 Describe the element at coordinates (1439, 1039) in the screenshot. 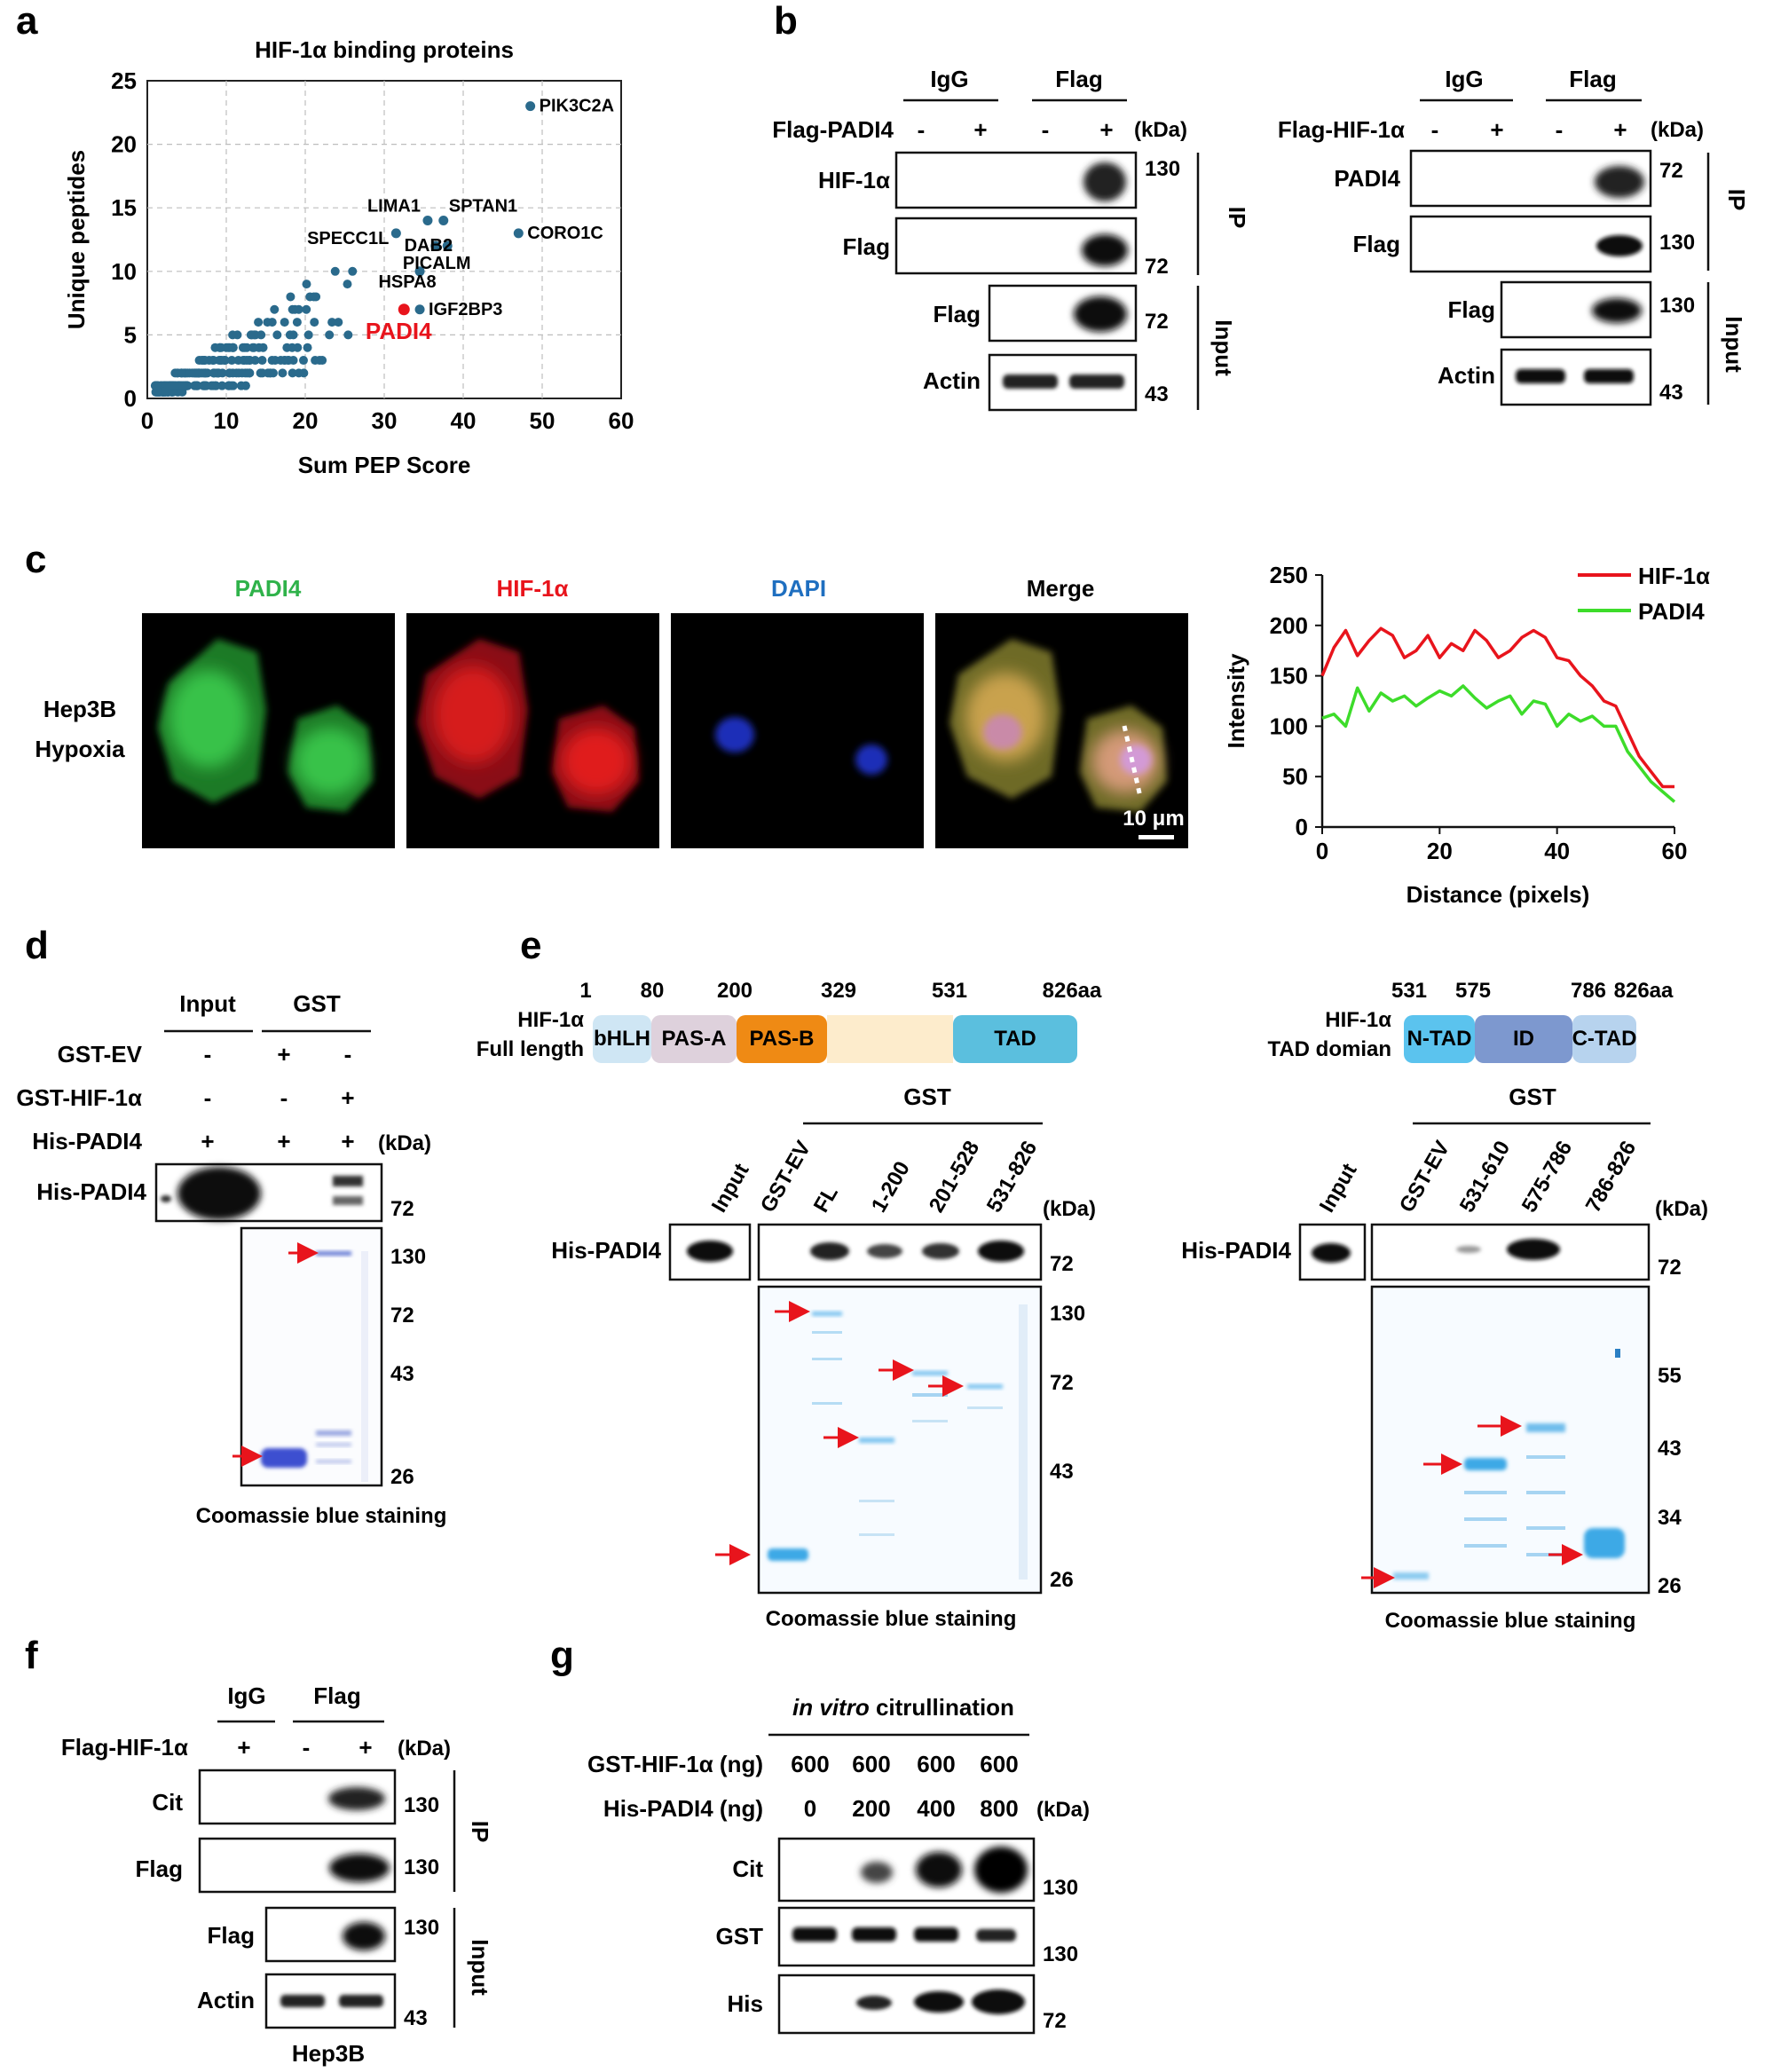

I see `domain-label: N-TAD` at that location.